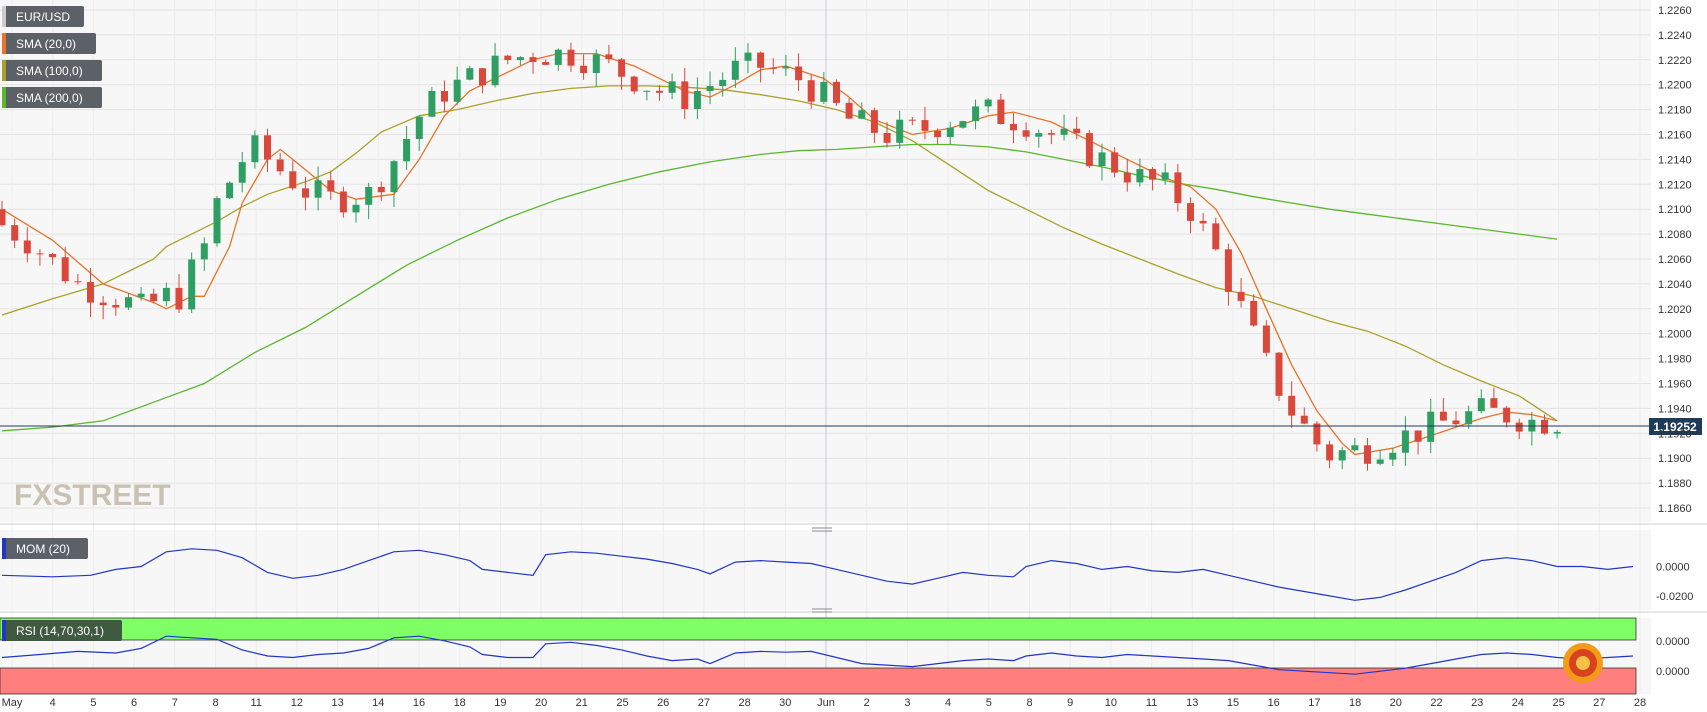 Image resolution: width=1707 pixels, height=712 pixels. What do you see at coordinates (297, 703) in the screenshot?
I see `x-tick-label: 12` at bounding box center [297, 703].